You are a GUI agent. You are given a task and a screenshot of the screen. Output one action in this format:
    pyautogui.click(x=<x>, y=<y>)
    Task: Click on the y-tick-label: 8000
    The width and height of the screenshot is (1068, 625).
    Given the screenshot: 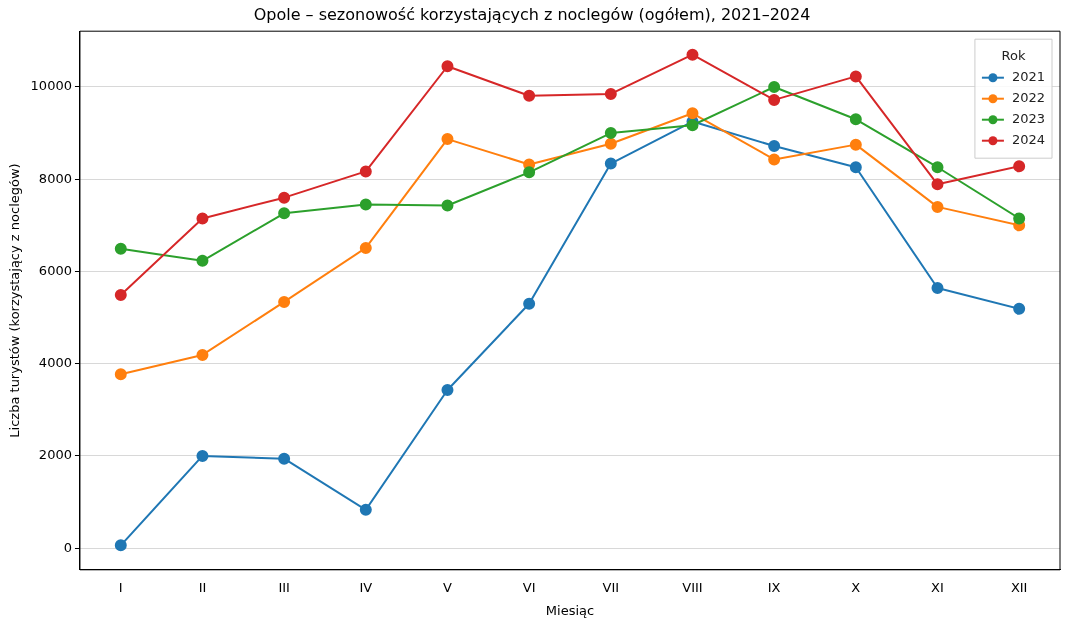 What is the action you would take?
    pyautogui.click(x=55, y=178)
    